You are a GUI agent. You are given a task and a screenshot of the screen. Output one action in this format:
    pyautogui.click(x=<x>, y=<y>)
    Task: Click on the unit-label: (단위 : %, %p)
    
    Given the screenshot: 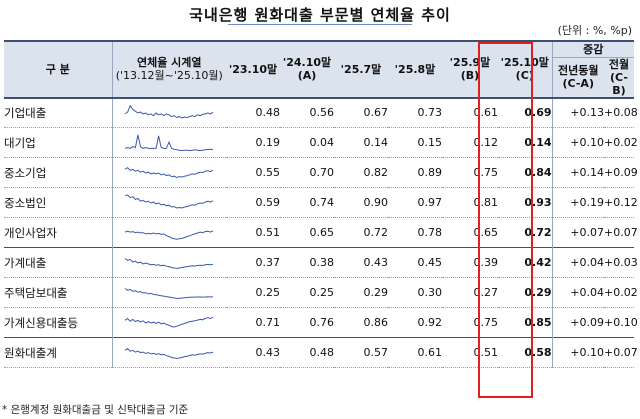 What is the action you would take?
    pyautogui.click(x=594, y=30)
    